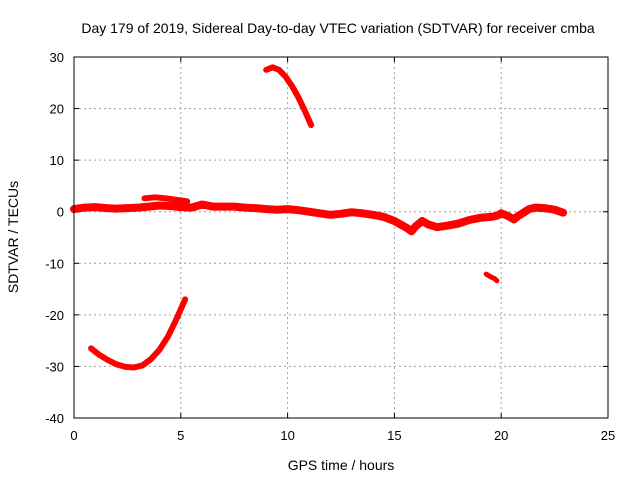 The height and width of the screenshot is (480, 640). I want to click on y-tick-label: -40, so click(54, 418).